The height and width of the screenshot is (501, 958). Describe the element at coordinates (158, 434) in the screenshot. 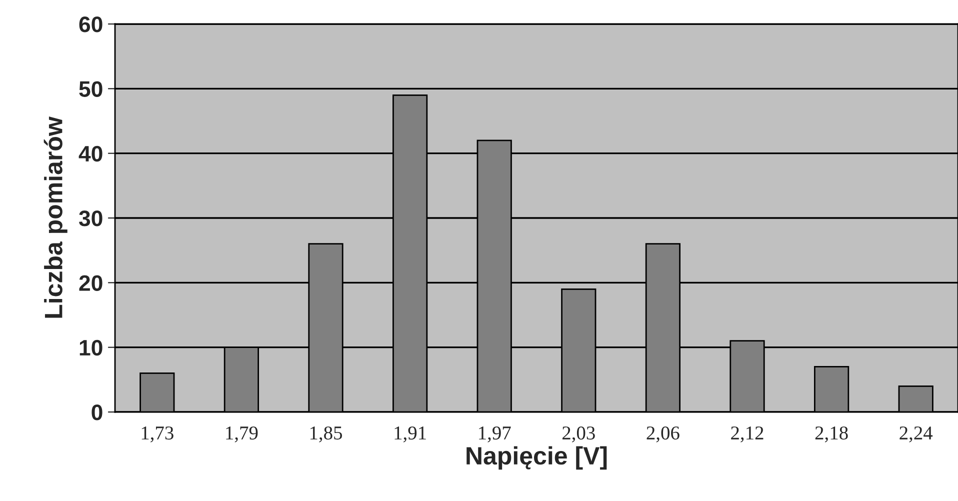

I see `x-tick-label: 1,73` at that location.